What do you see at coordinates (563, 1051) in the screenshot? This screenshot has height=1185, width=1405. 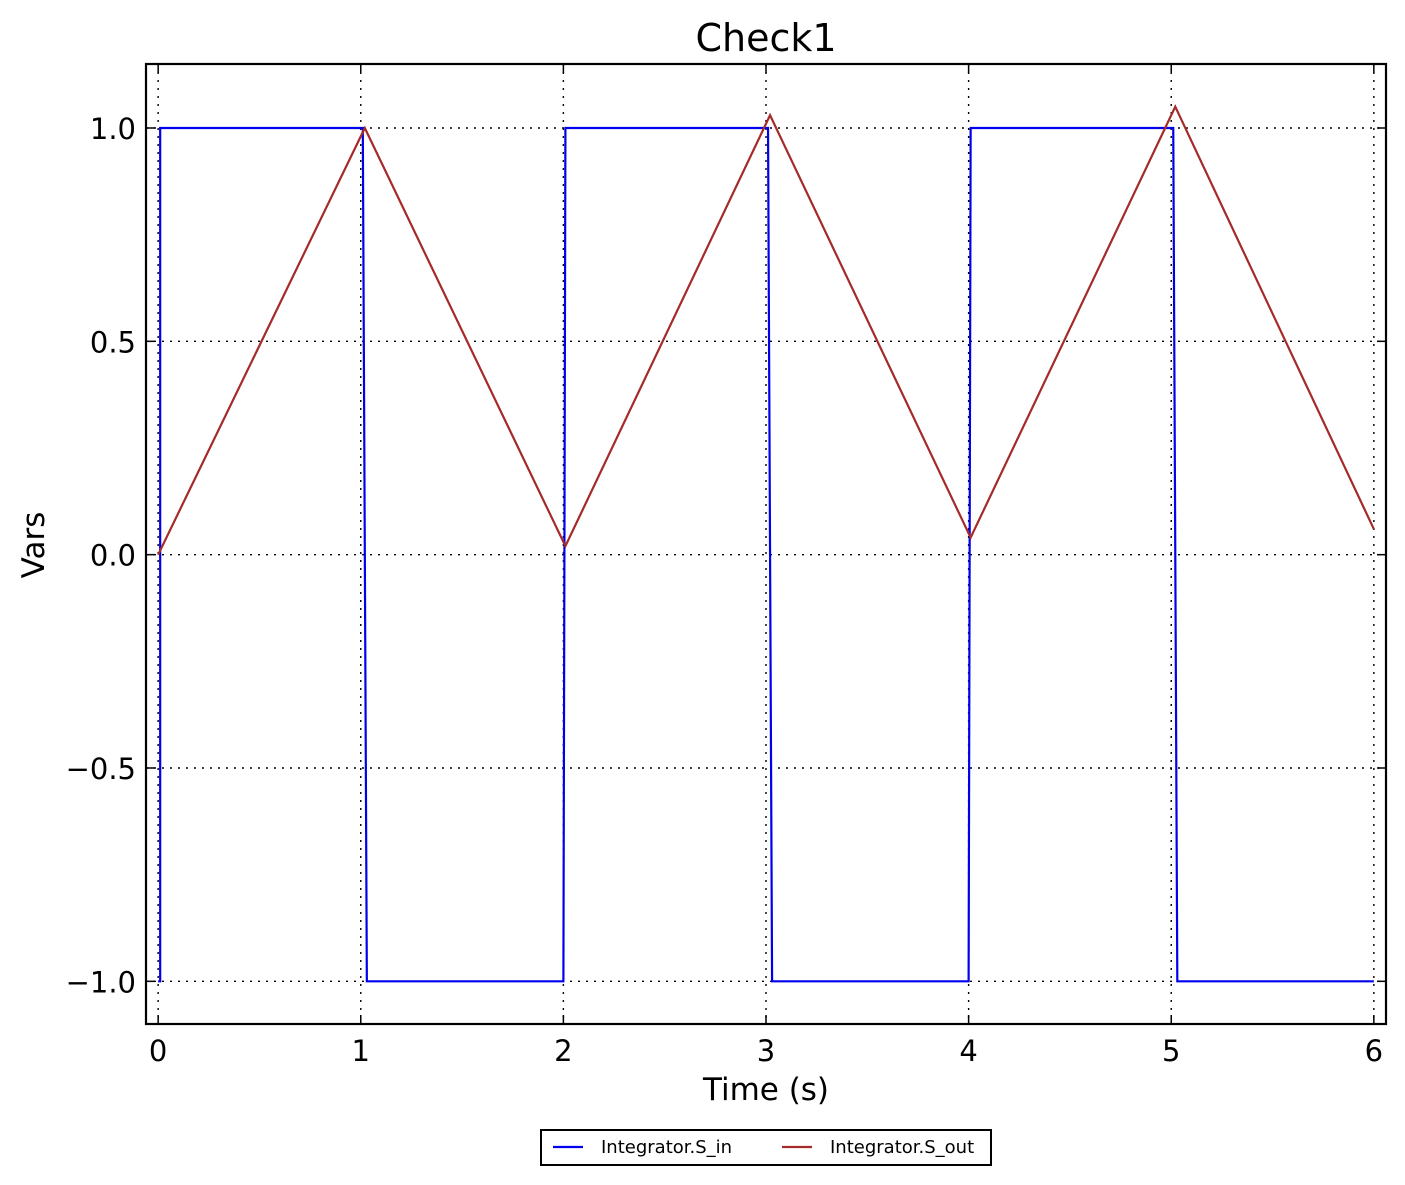 I see `x-tick-label: 2` at bounding box center [563, 1051].